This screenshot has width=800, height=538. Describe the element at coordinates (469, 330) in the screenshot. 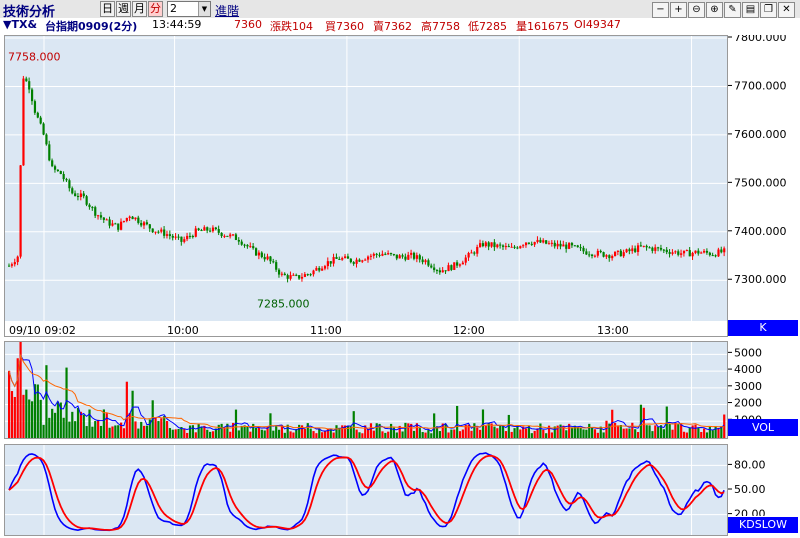

I see `time-tick-label: 12:00` at that location.